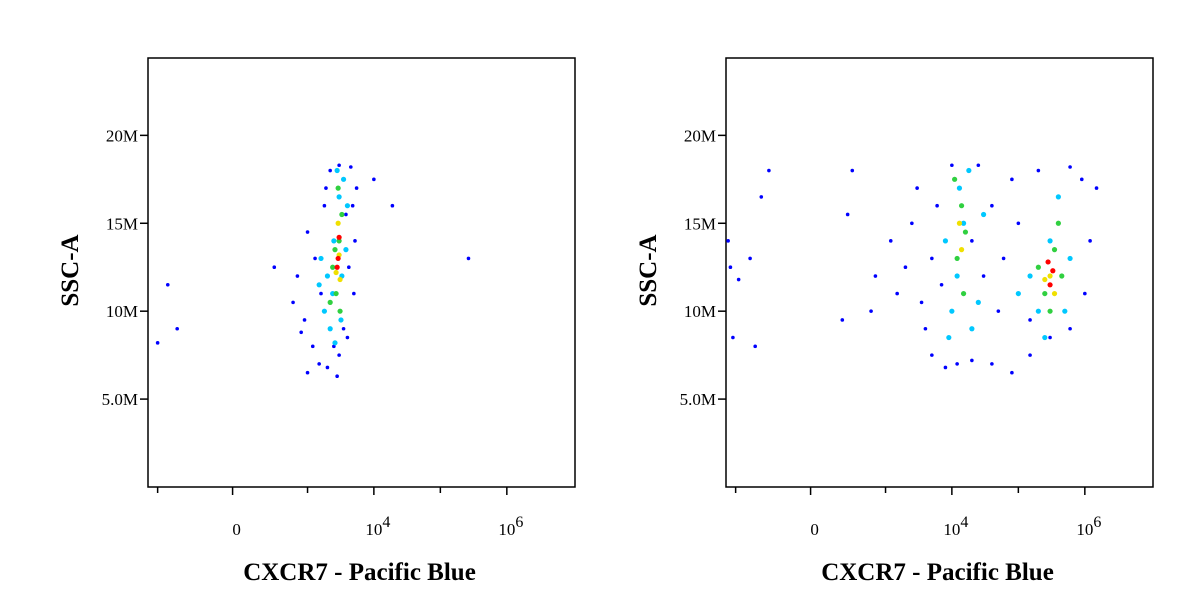 The height and width of the screenshot is (600, 1200). What do you see at coordinates (122, 135) in the screenshot?
I see `y-tick-label: 20M` at bounding box center [122, 135].